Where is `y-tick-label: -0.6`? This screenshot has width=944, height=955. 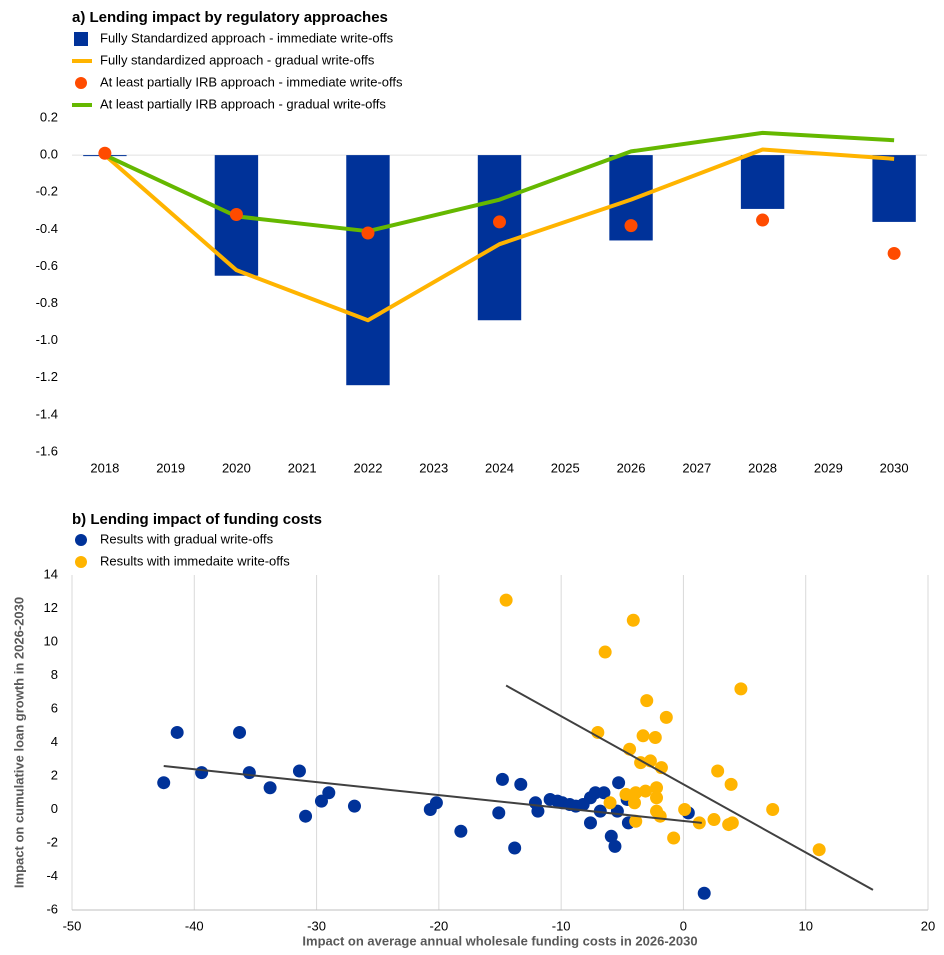
y-tick-label: -0.6 is located at coordinates (47, 265).